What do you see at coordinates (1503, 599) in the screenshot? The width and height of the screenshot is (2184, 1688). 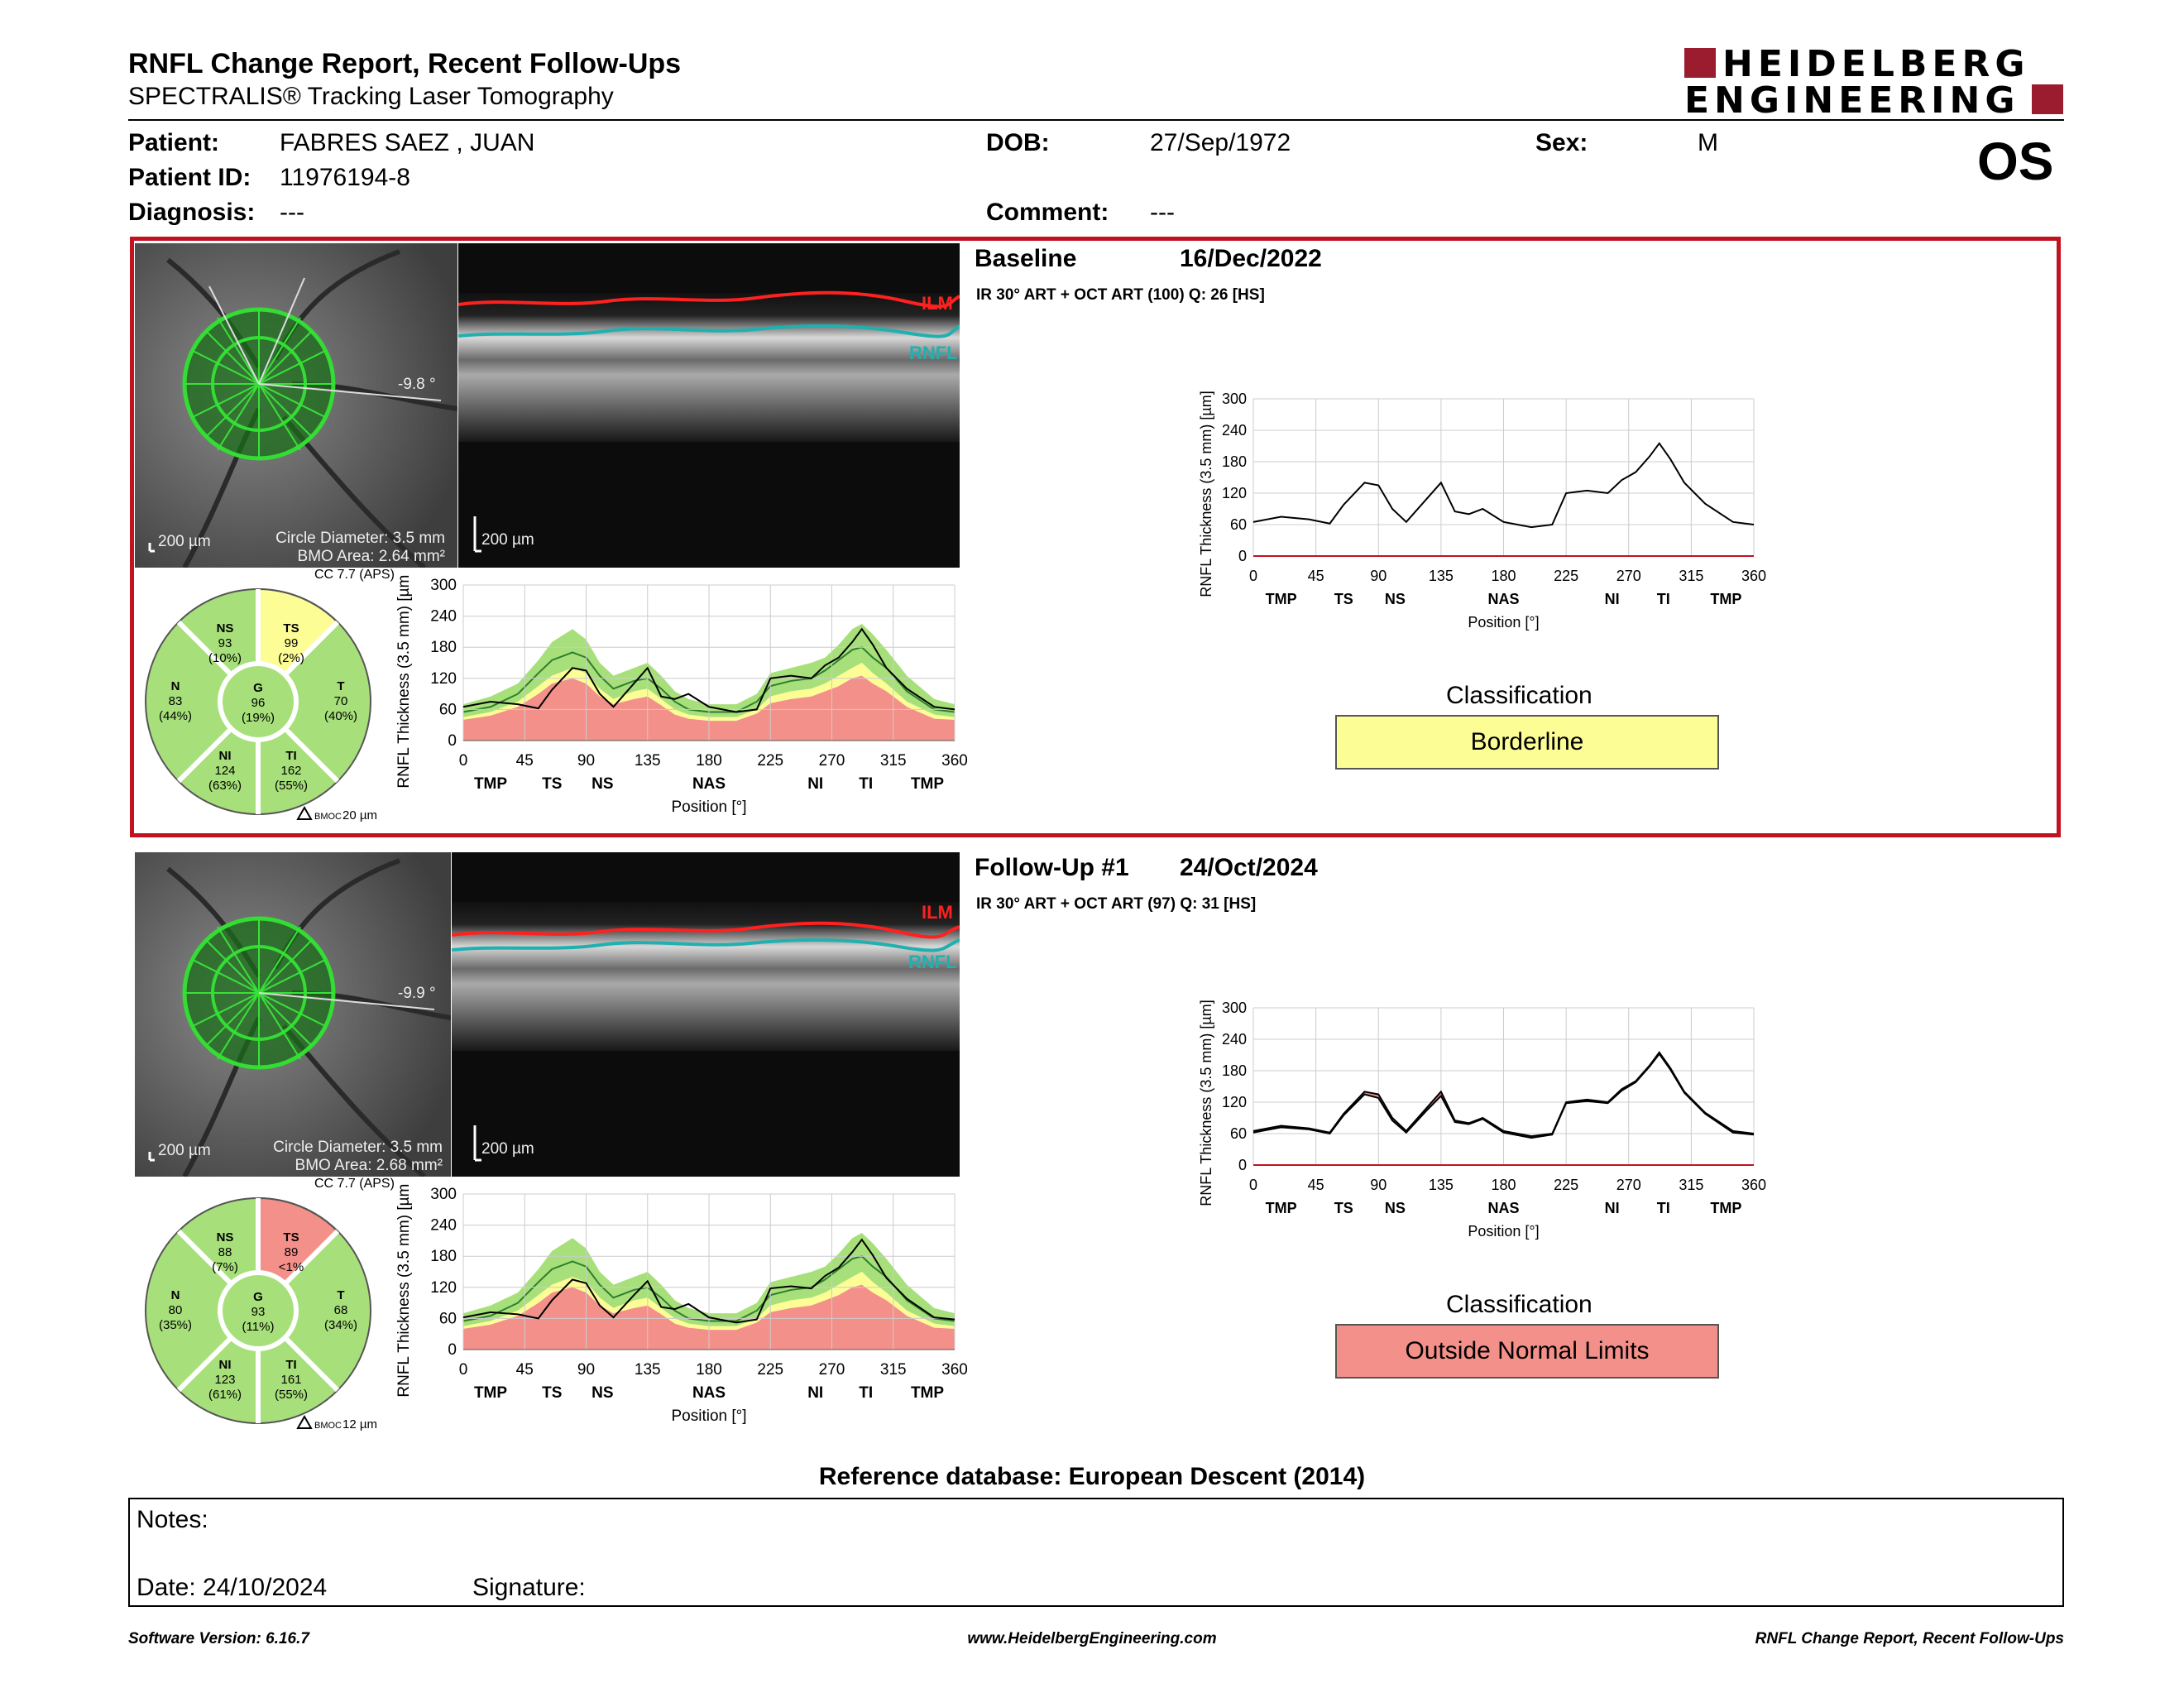 I see `sector-label: NAS` at bounding box center [1503, 599].